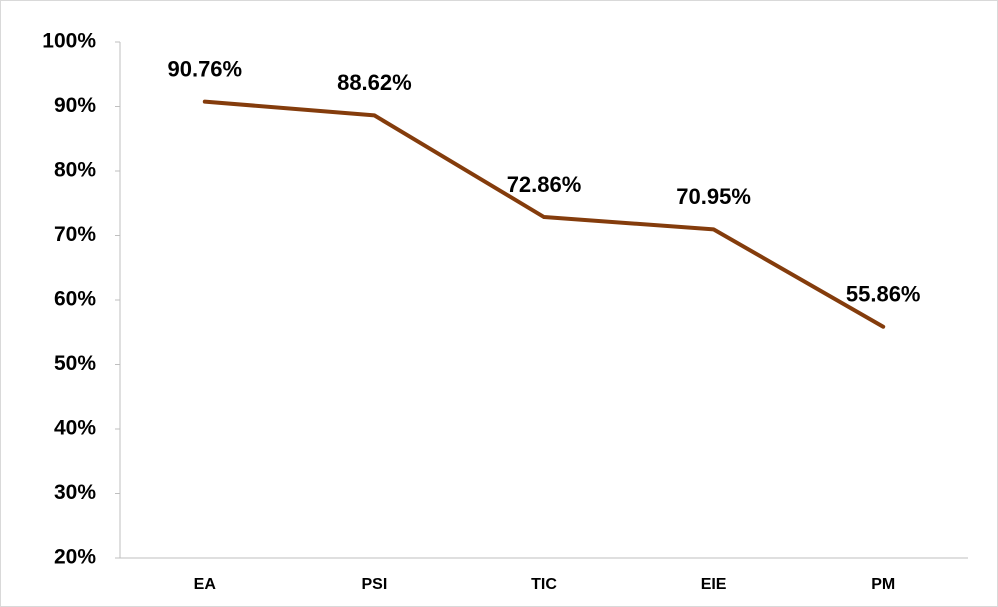 This screenshot has width=998, height=607. I want to click on y-tick-label: 90%, so click(75, 105).